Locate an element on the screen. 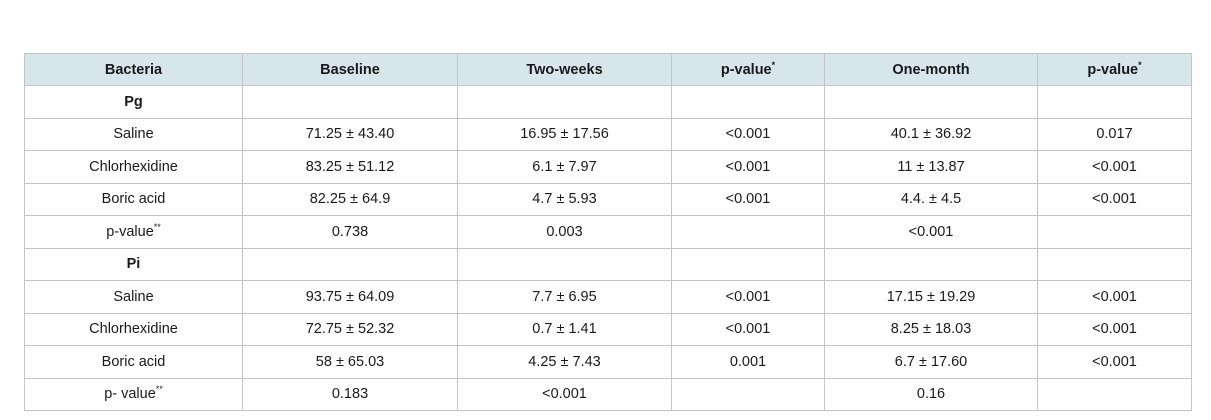 The width and height of the screenshot is (1211, 420). group-row: Pg is located at coordinates (608, 102).